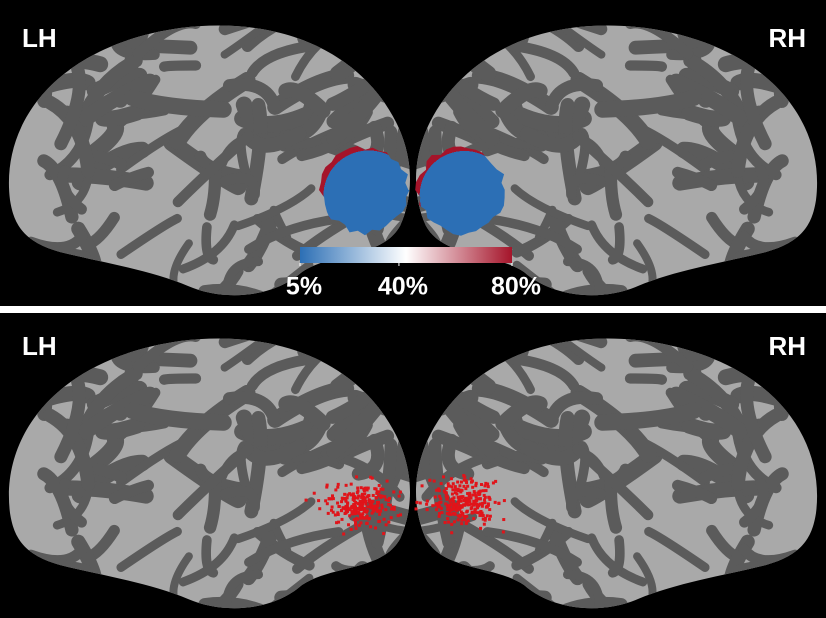  What do you see at coordinates (460, 191) in the screenshot?
I see `heat-blob` at bounding box center [460, 191].